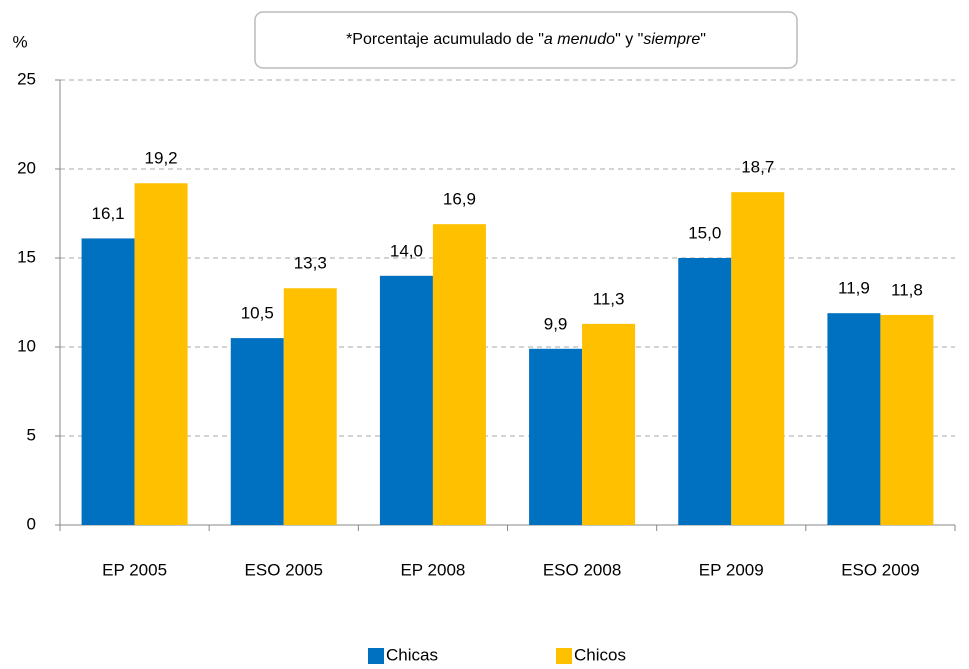  What do you see at coordinates (432, 569) in the screenshot?
I see `x-tick-label: EP 2008` at bounding box center [432, 569].